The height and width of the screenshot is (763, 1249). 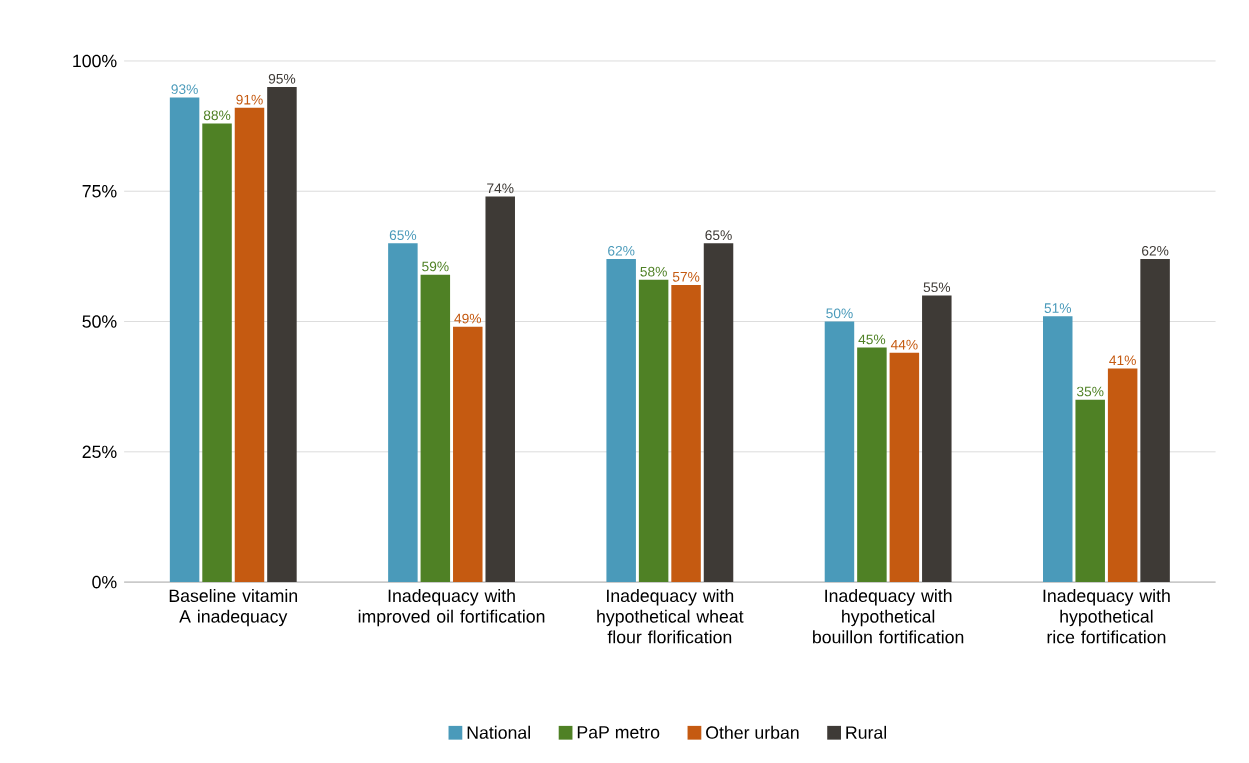 I want to click on data-label: 59%, so click(x=435, y=266).